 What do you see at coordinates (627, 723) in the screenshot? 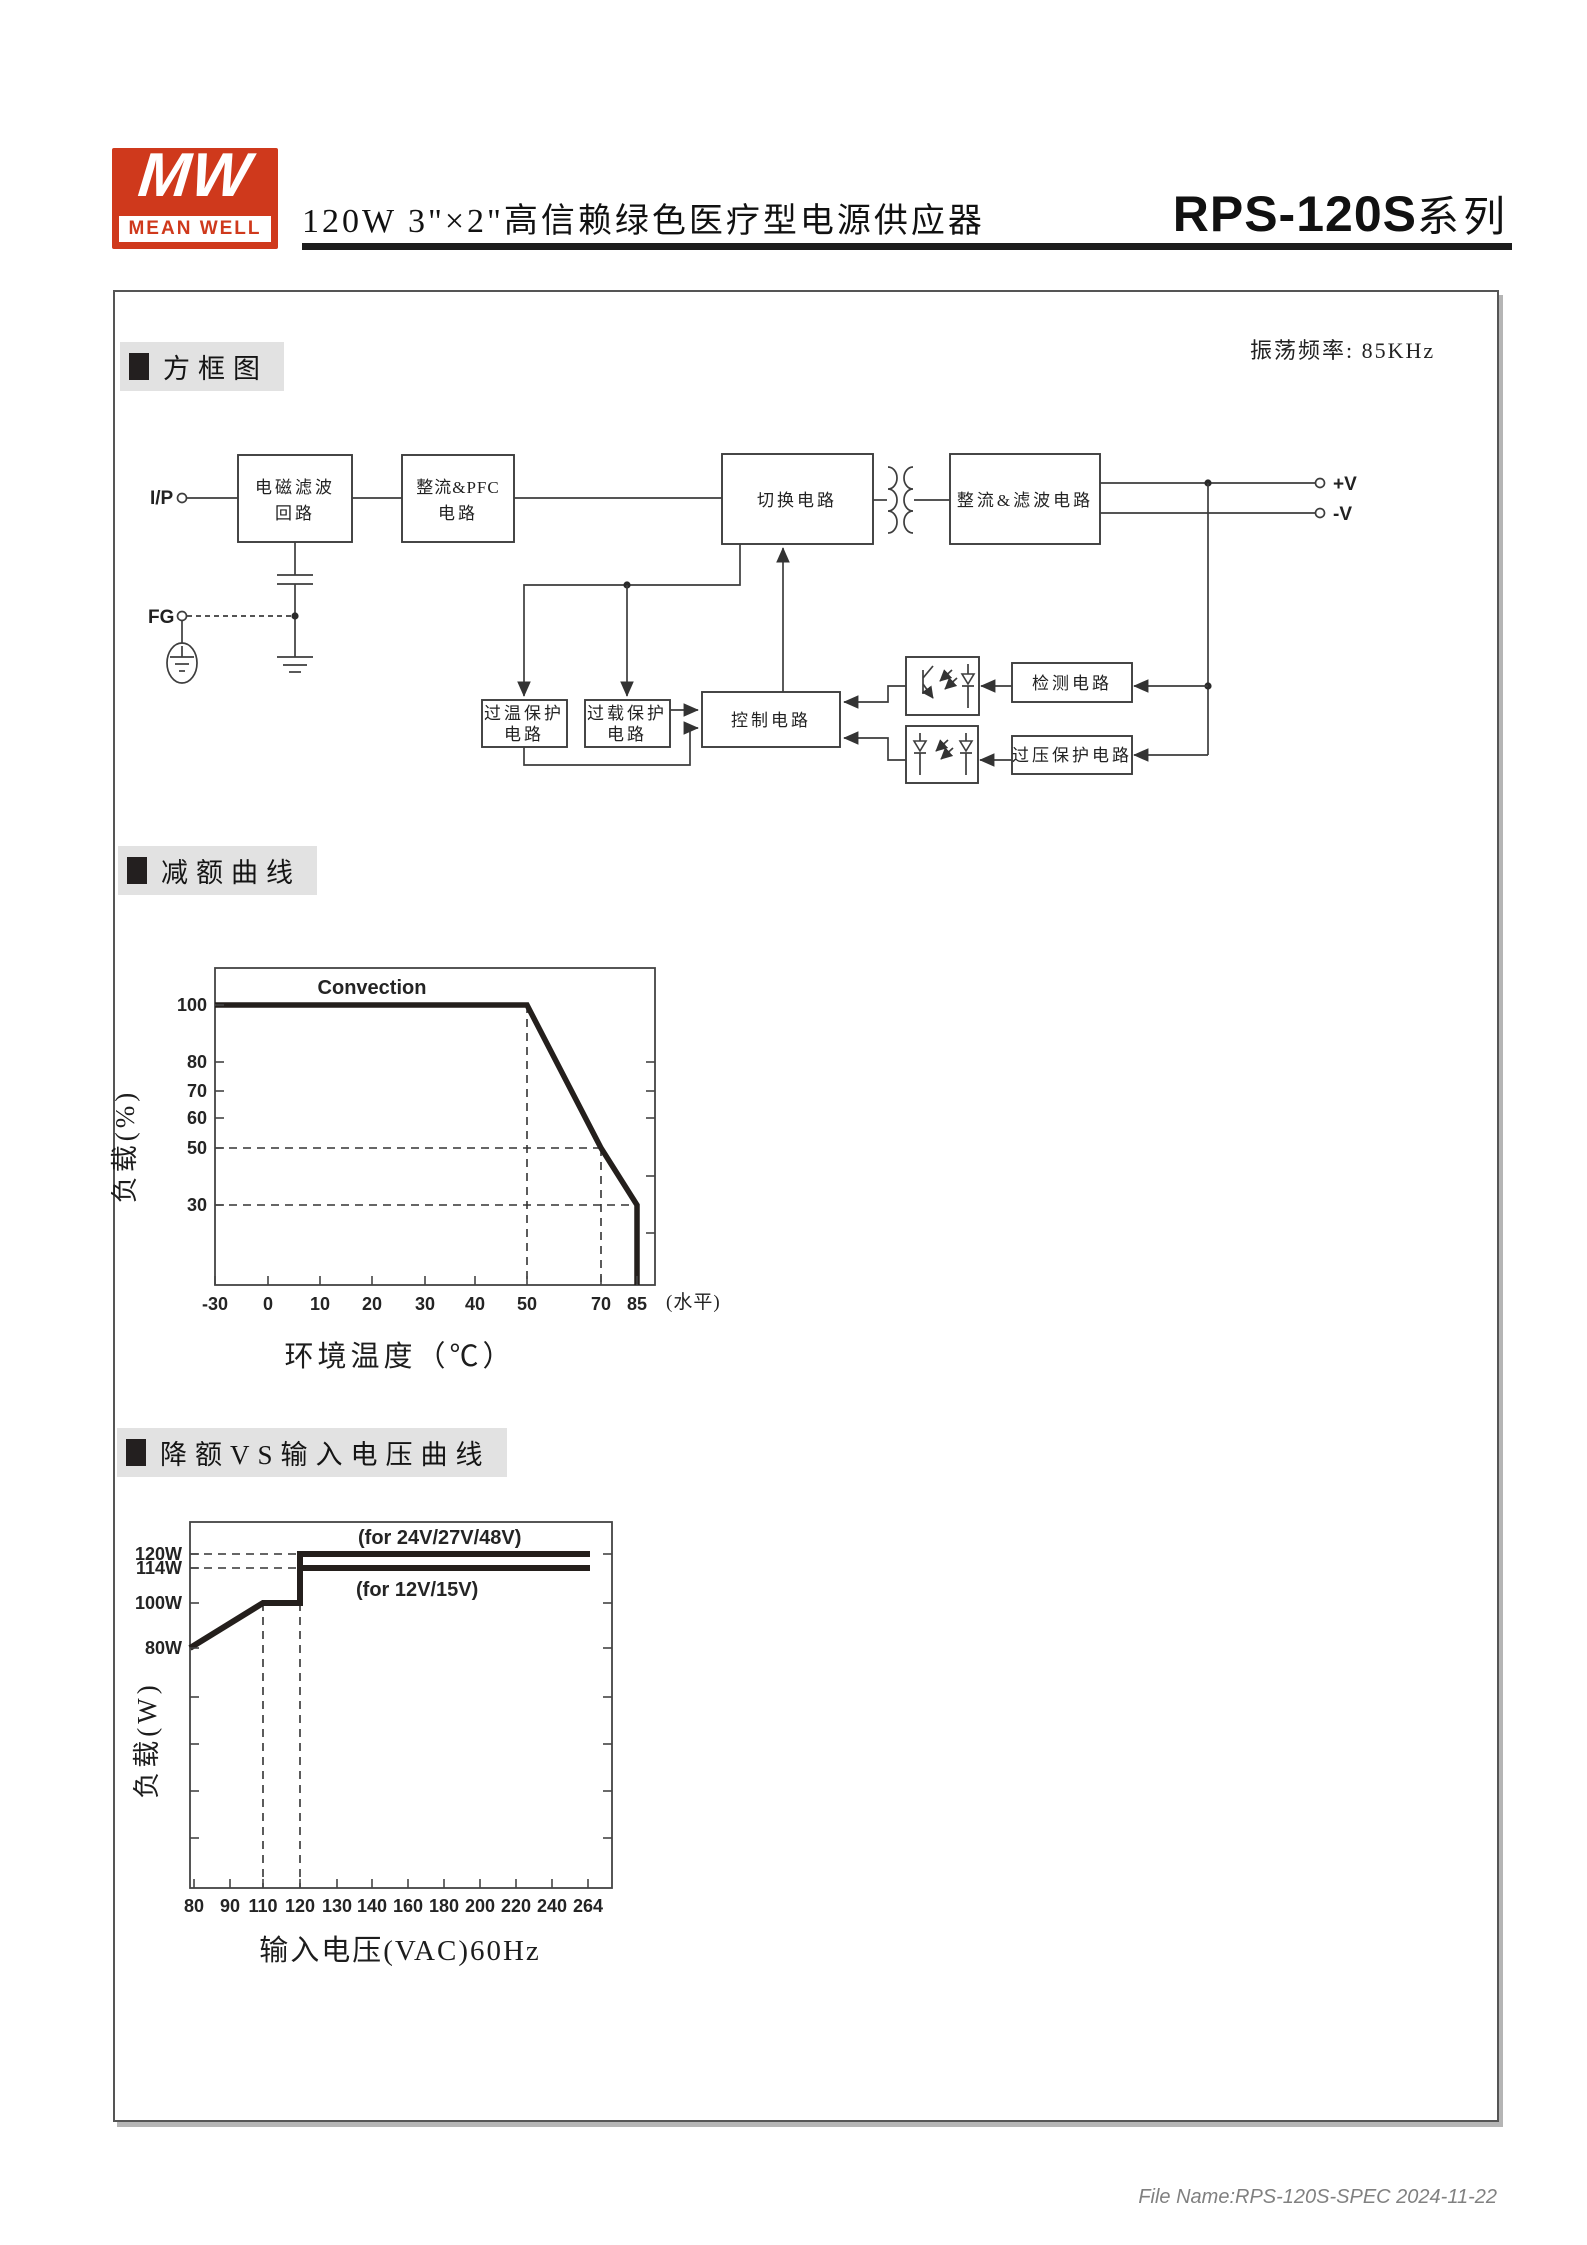
I see `olp-circuit-box` at bounding box center [627, 723].